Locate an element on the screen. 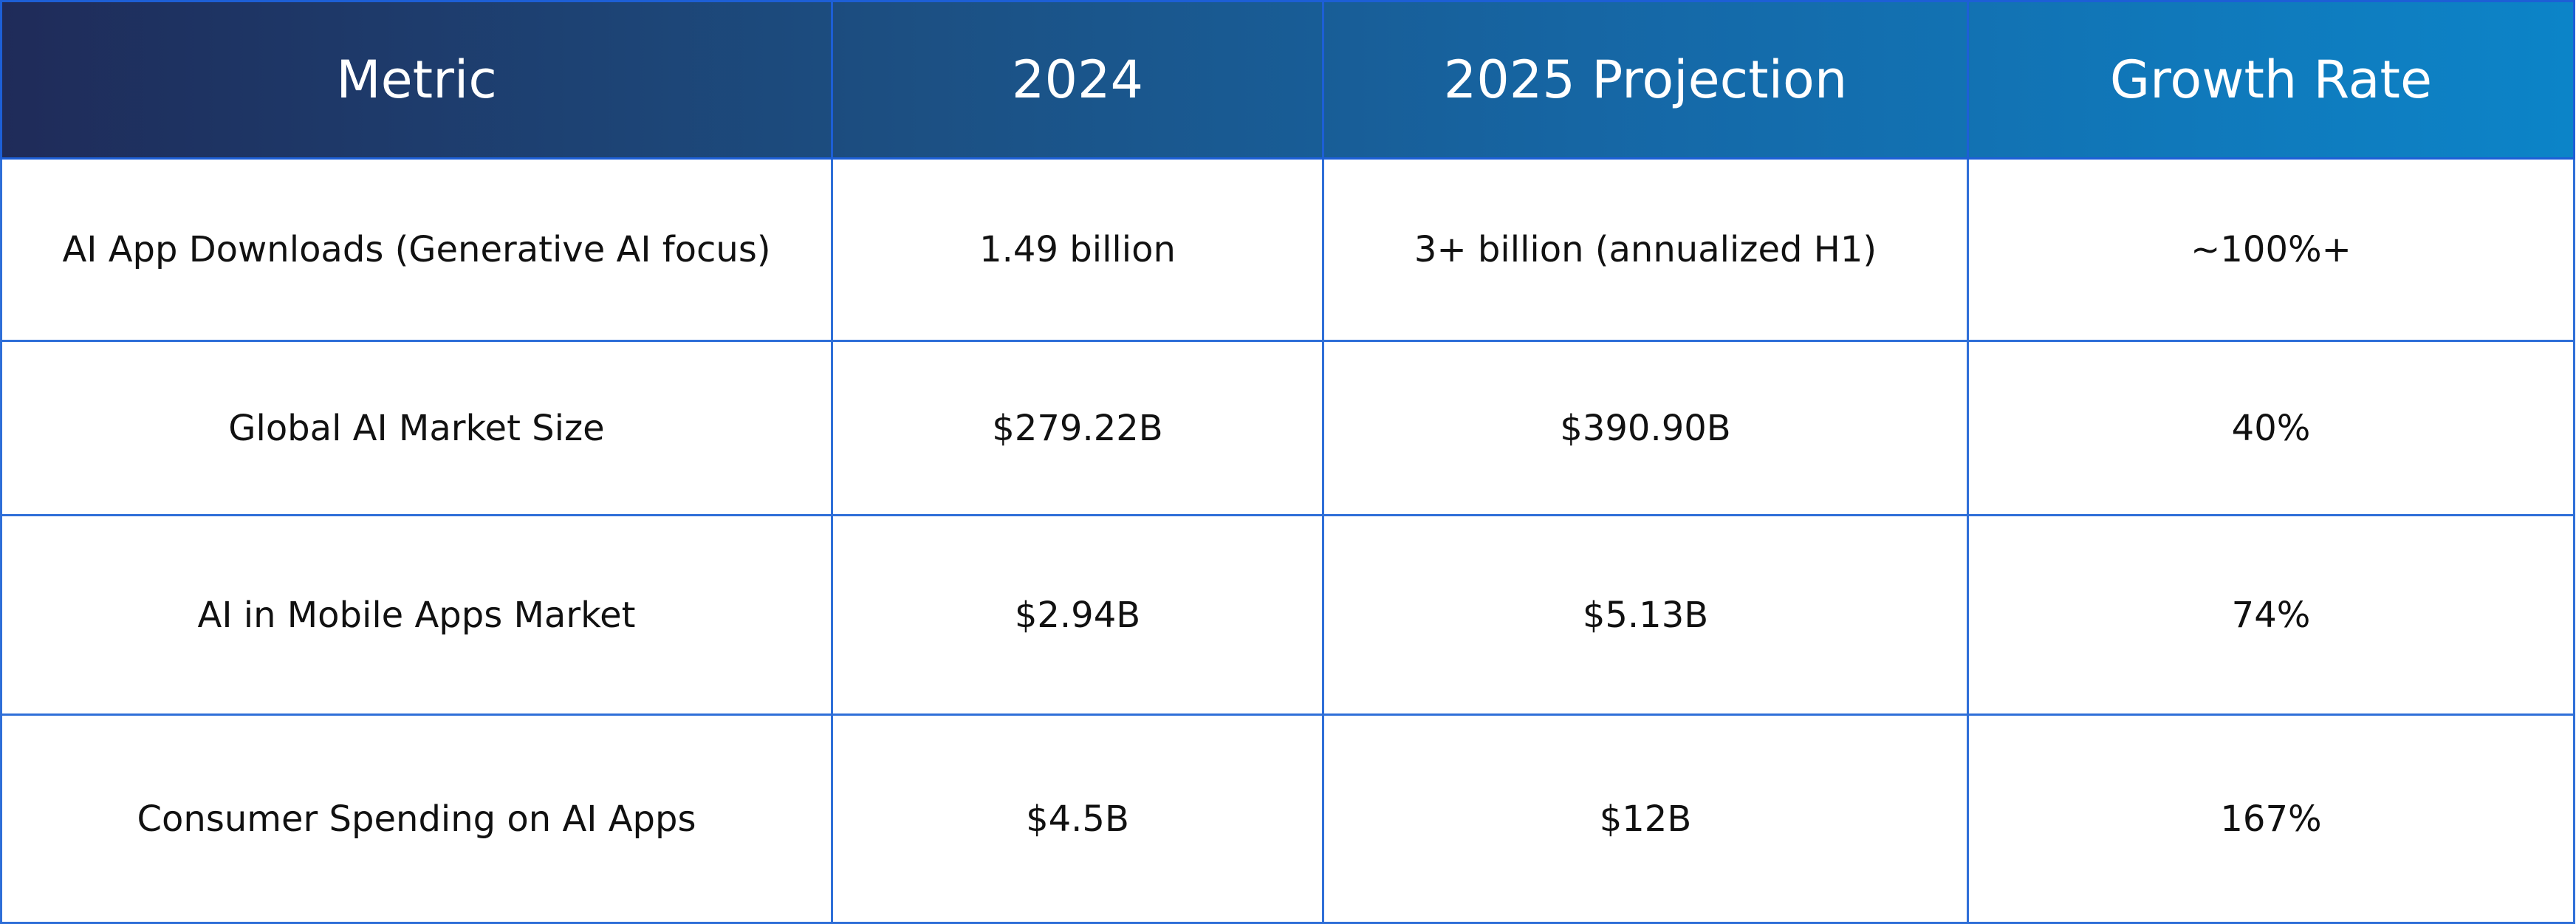 The width and height of the screenshot is (2576, 924). header-2024: 2024 is located at coordinates (1077, 80).